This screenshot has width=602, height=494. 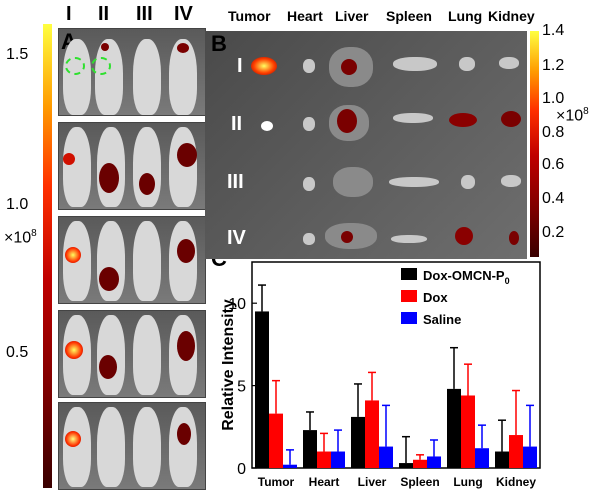 I want to click on y-tick-label: 10, so click(x=237, y=304).